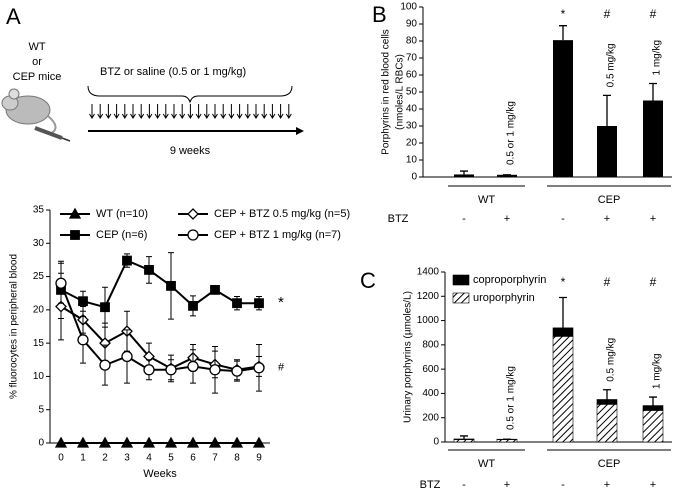  Describe the element at coordinates (657, 371) in the screenshot. I see `dose-label: 1 mg/kg` at that location.